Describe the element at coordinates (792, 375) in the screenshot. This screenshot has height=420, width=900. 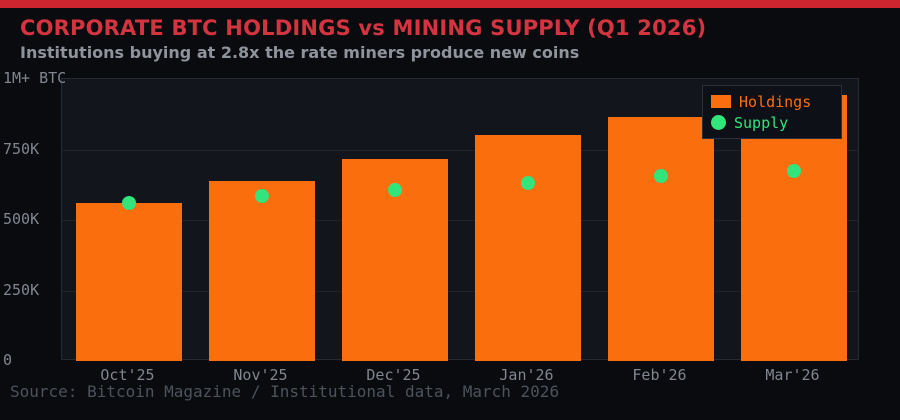
I see `x-tick-mar-26: Mar'26` at that location.